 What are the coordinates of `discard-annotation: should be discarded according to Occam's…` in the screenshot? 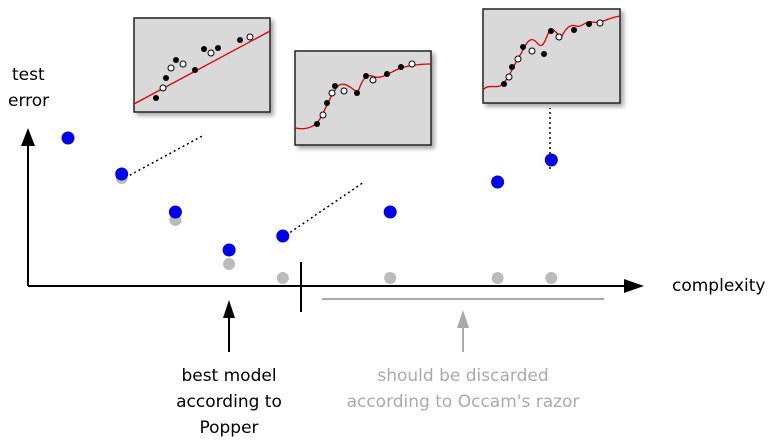 It's located at (463, 389).